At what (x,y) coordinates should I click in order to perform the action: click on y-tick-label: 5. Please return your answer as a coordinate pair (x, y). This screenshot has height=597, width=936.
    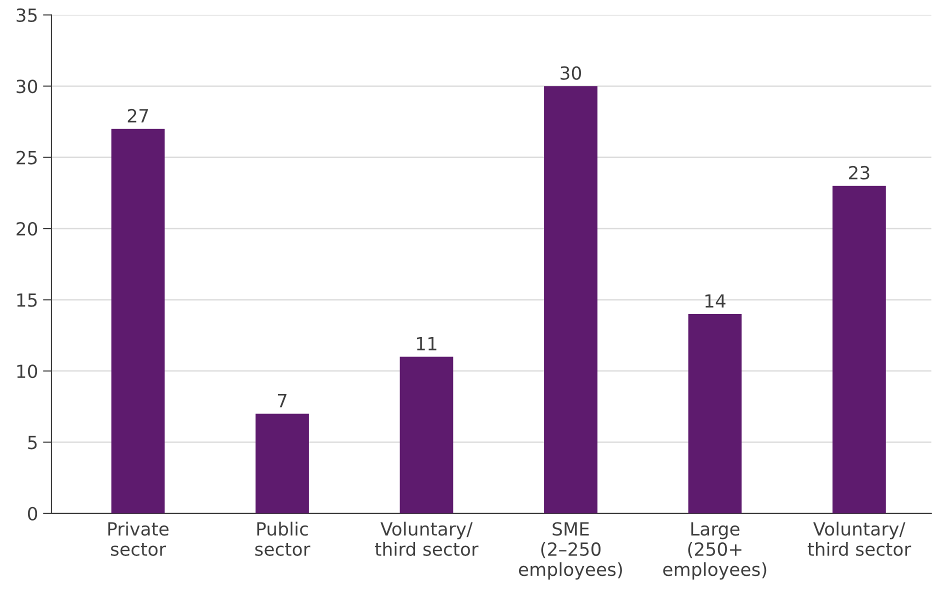
    Looking at the image, I should click on (32, 443).